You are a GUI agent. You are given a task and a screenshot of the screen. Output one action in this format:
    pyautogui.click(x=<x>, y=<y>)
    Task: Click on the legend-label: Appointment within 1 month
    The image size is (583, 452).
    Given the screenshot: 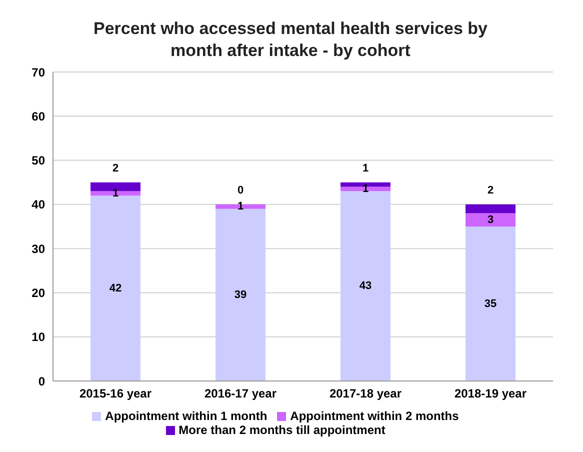 What is the action you would take?
    pyautogui.click(x=186, y=416)
    